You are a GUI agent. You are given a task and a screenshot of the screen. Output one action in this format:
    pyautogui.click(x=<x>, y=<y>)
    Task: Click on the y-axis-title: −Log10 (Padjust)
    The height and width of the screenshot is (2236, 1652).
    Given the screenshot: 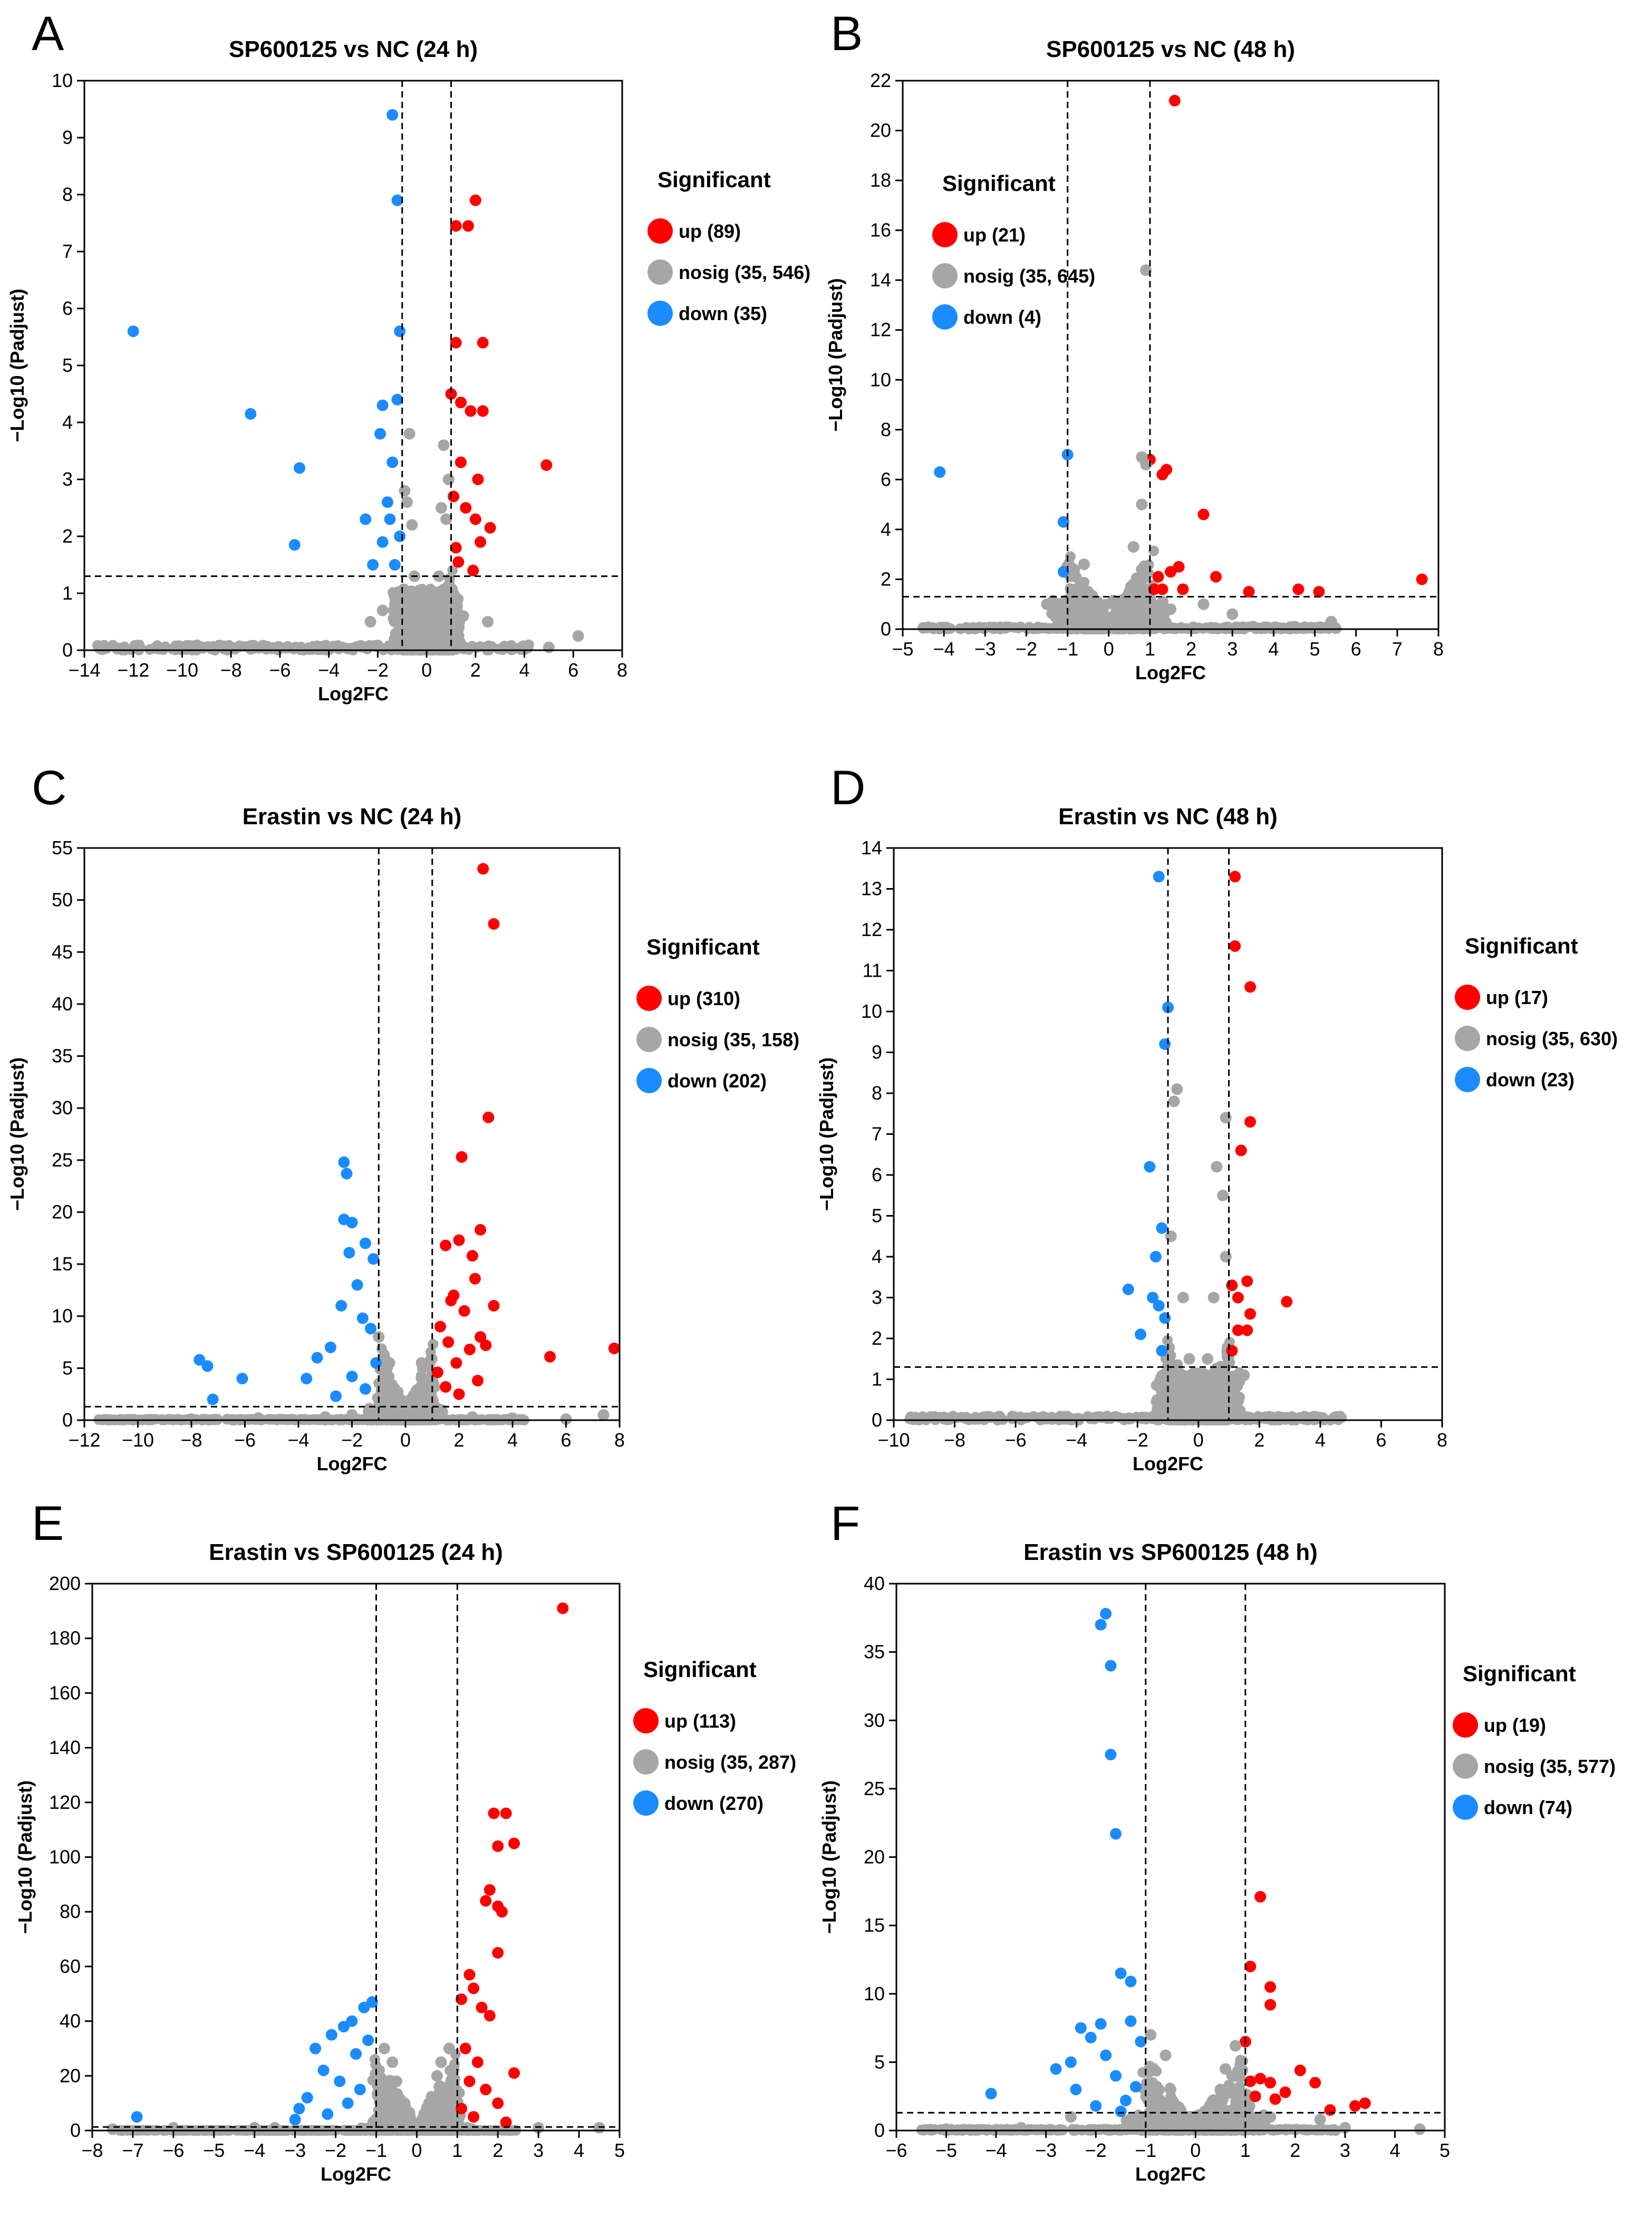 What is the action you would take?
    pyautogui.click(x=17, y=365)
    